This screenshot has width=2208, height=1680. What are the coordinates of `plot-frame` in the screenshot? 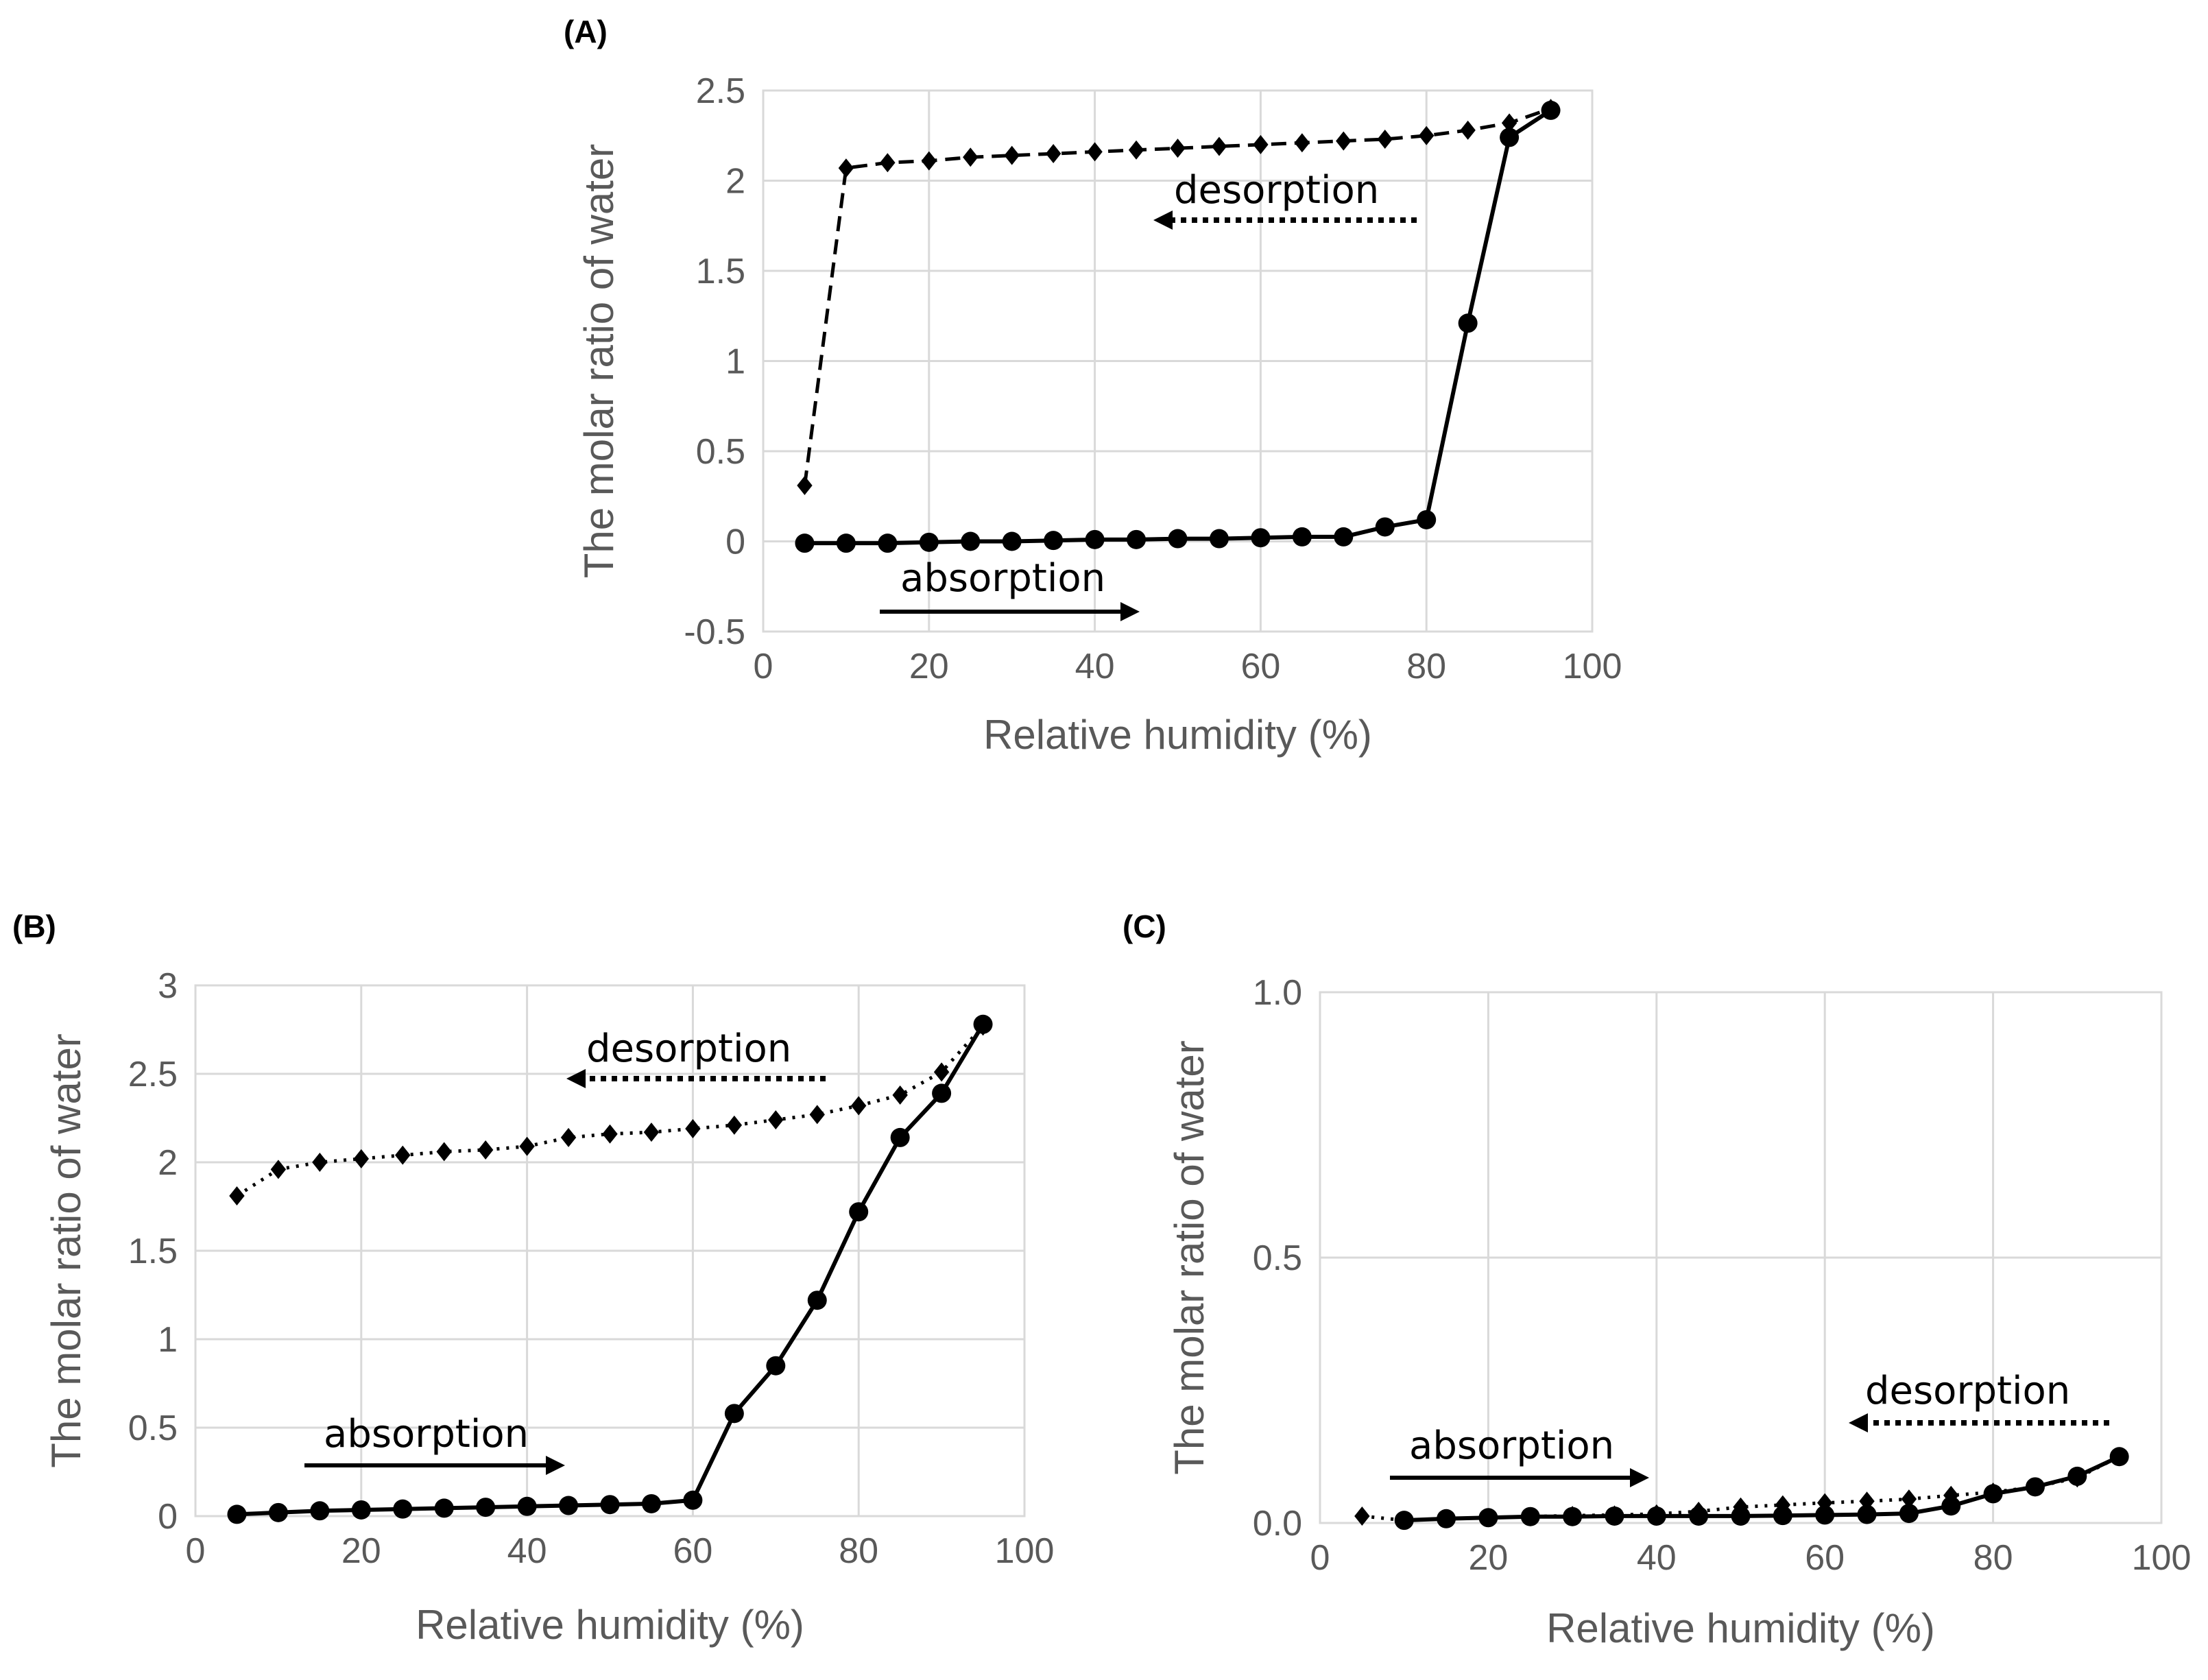 It's located at (1178, 361).